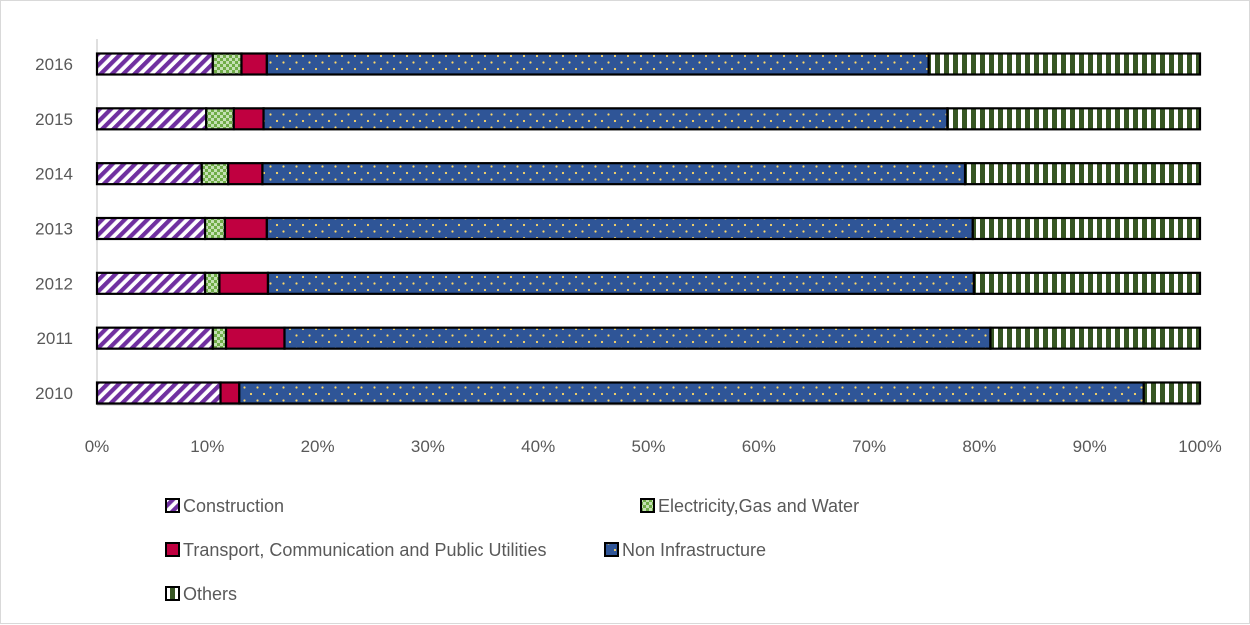 The width and height of the screenshot is (1250, 625). Describe the element at coordinates (54, 229) in the screenshot. I see `y-tick-label: 2013` at that location.